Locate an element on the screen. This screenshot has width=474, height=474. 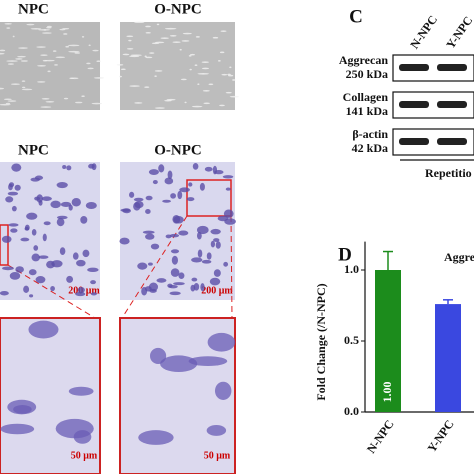
band-name: Collagen is located at coordinates (366, 97).